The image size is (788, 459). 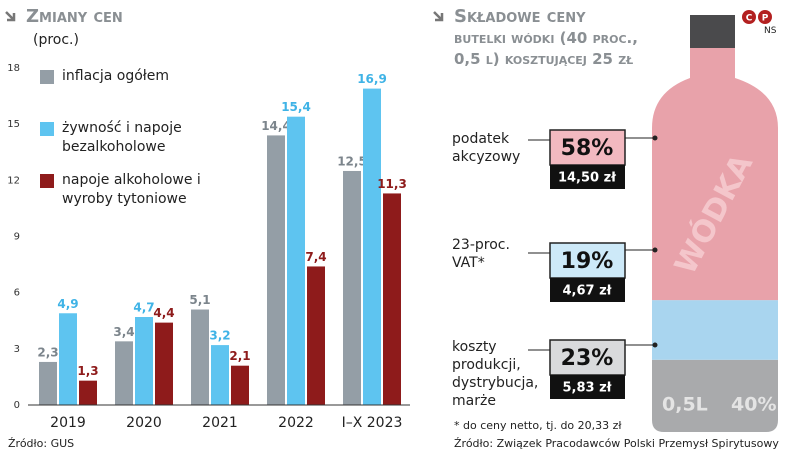 What do you see at coordinates (770, 31) in the screenshot?
I see `logo-text: NS` at bounding box center [770, 31].